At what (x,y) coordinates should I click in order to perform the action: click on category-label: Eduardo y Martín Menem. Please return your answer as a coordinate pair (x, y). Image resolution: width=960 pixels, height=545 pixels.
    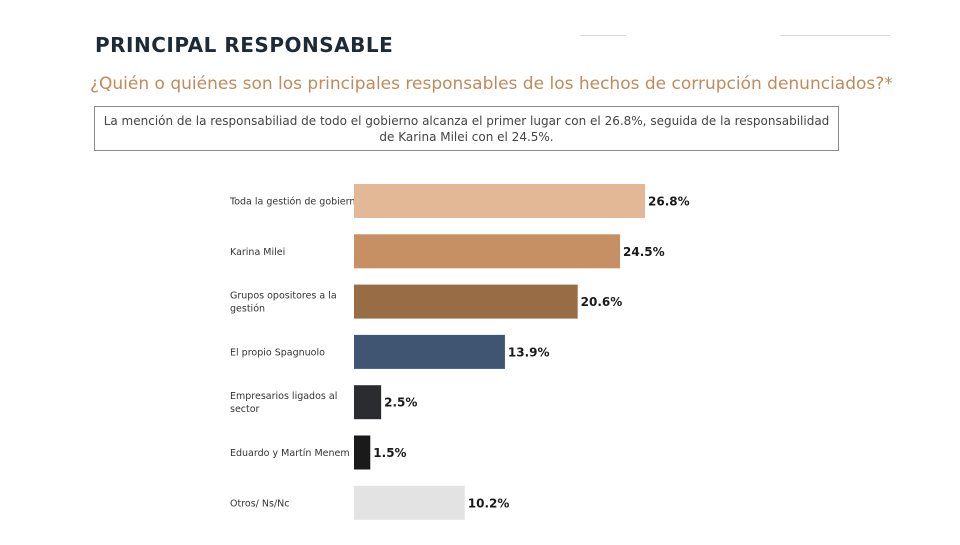
    Looking at the image, I should click on (290, 453).